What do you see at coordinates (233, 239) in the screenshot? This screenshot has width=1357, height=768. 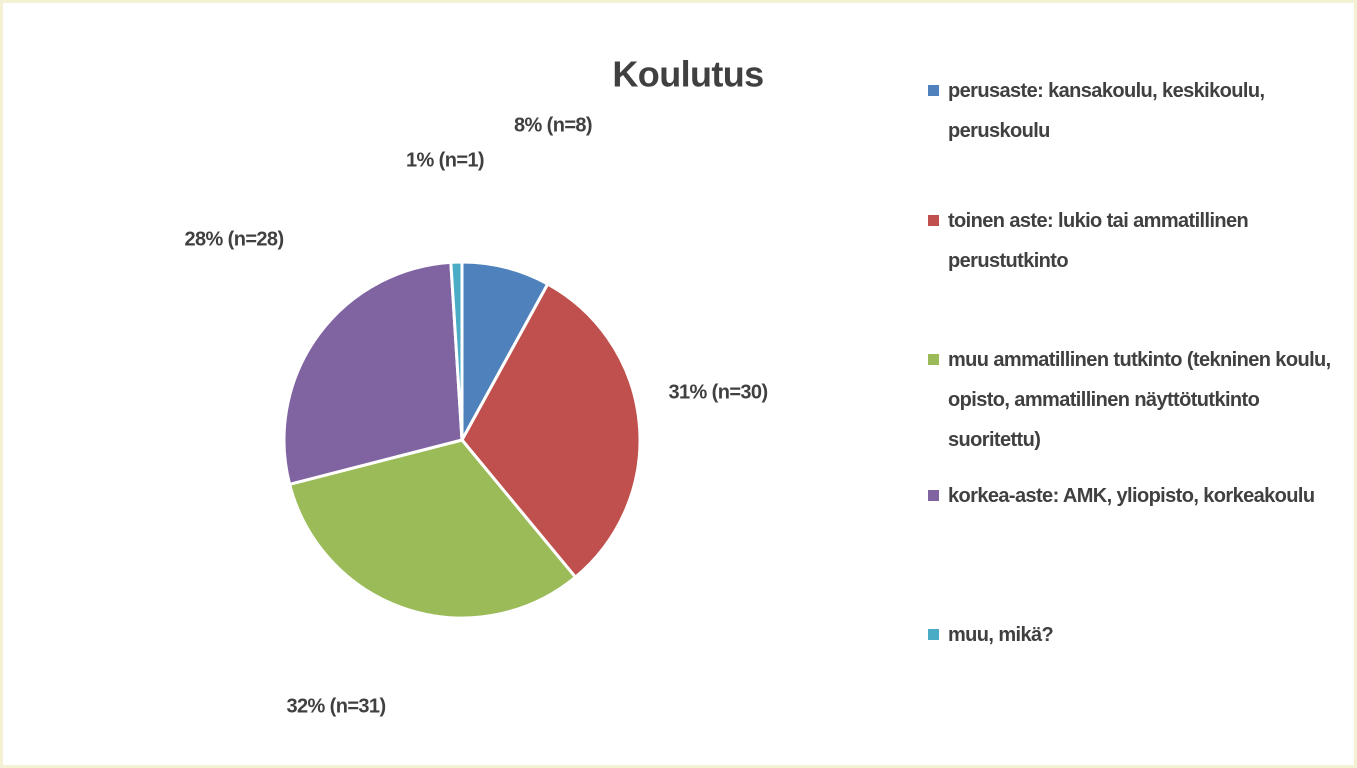 I see `data-label: 28% (n=28)` at bounding box center [233, 239].